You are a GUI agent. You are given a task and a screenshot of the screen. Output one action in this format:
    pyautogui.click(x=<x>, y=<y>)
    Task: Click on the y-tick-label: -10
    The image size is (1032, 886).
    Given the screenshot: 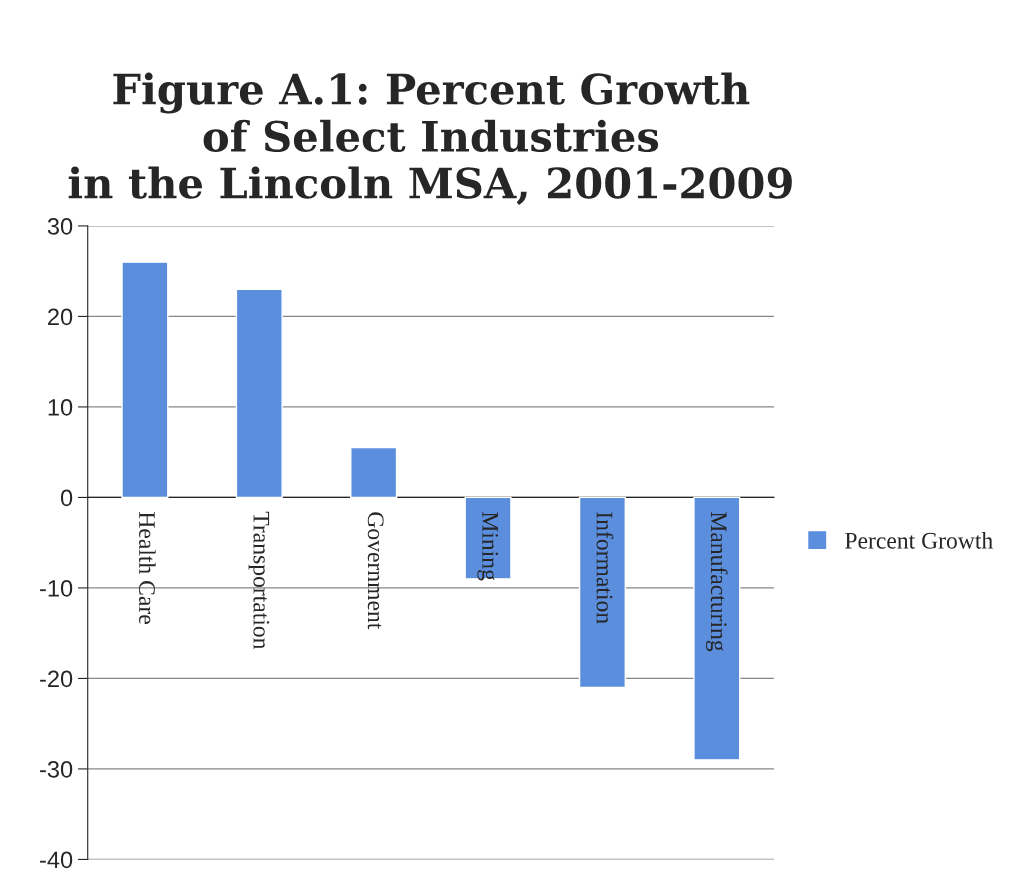 What is the action you would take?
    pyautogui.click(x=56, y=588)
    